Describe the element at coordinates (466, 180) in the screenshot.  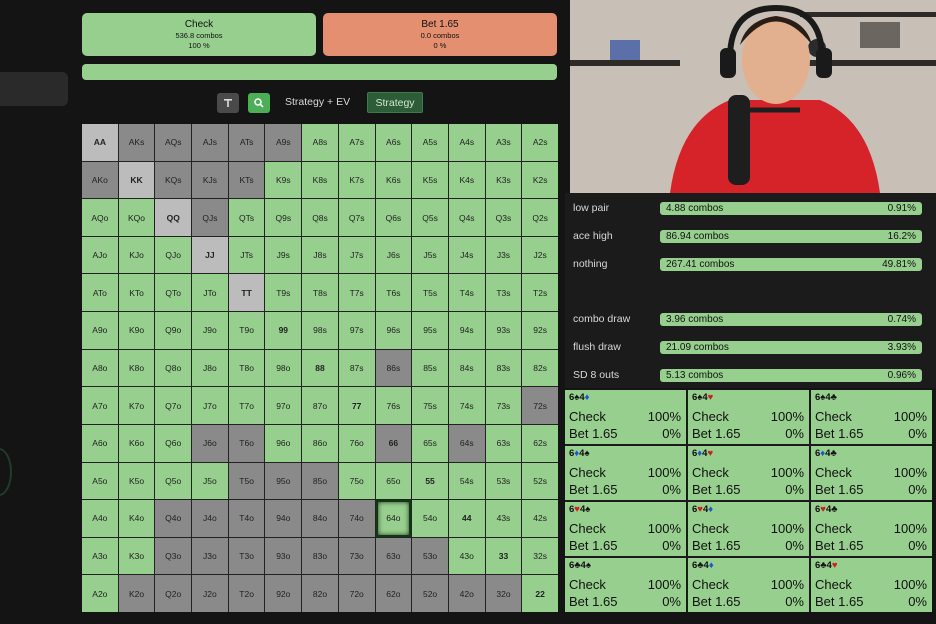
I see `hand-cell: K4s` at that location.